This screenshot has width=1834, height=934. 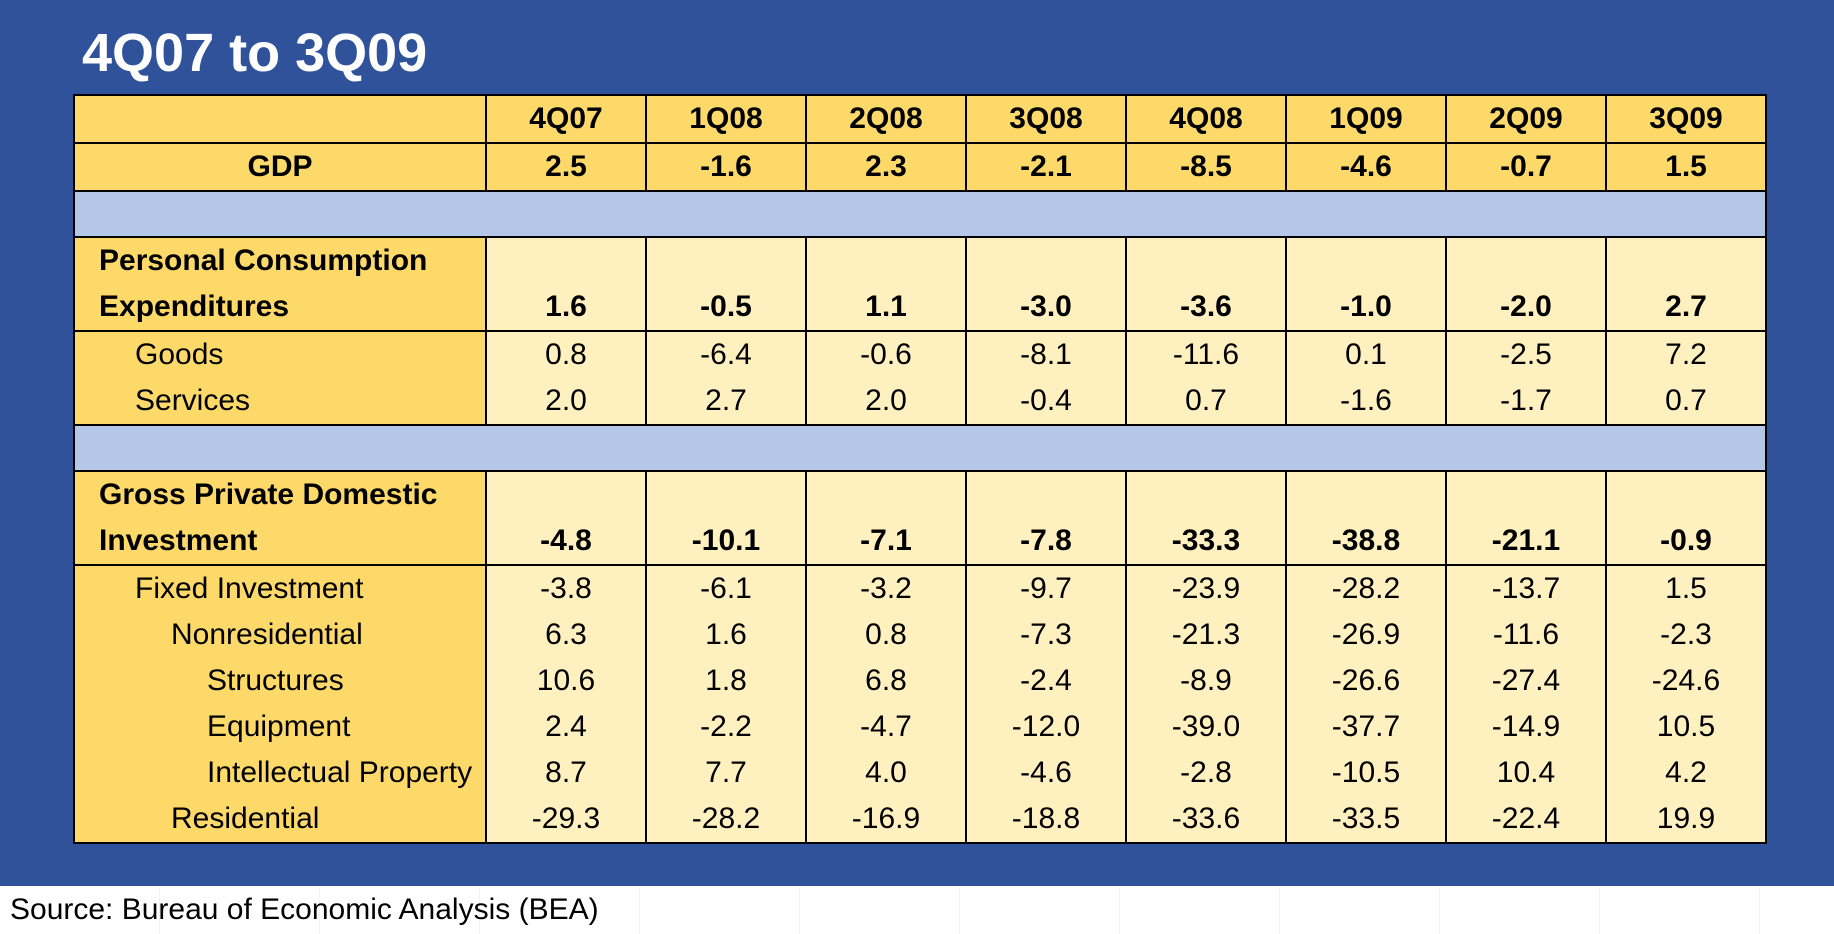 I want to click on row-equipment-value-4q07: 2.4, so click(x=566, y=727).